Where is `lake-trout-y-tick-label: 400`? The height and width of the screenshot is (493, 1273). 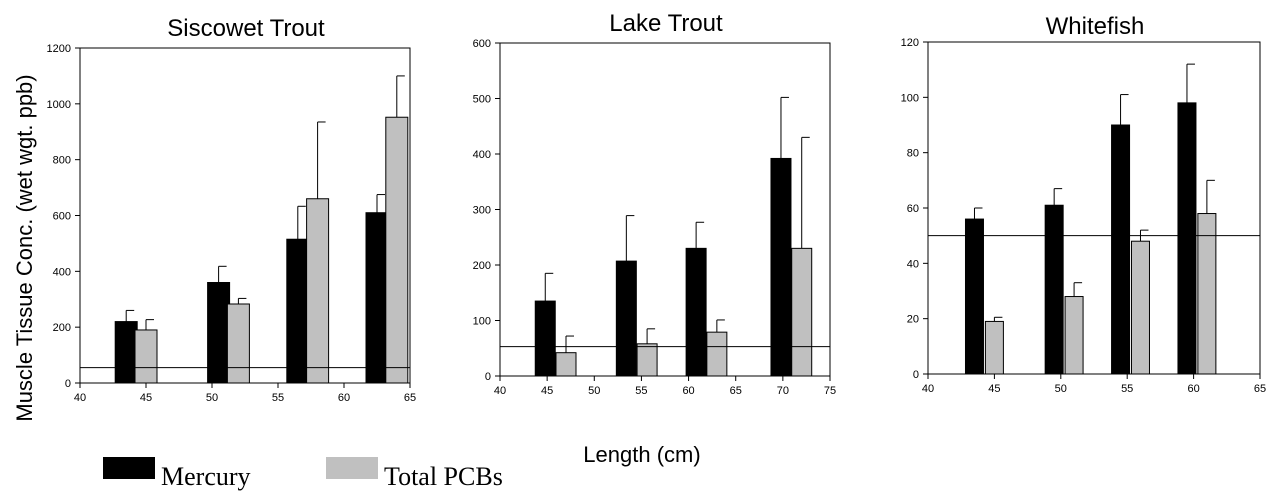
lake-trout-y-tick-label: 400 is located at coordinates (482, 155).